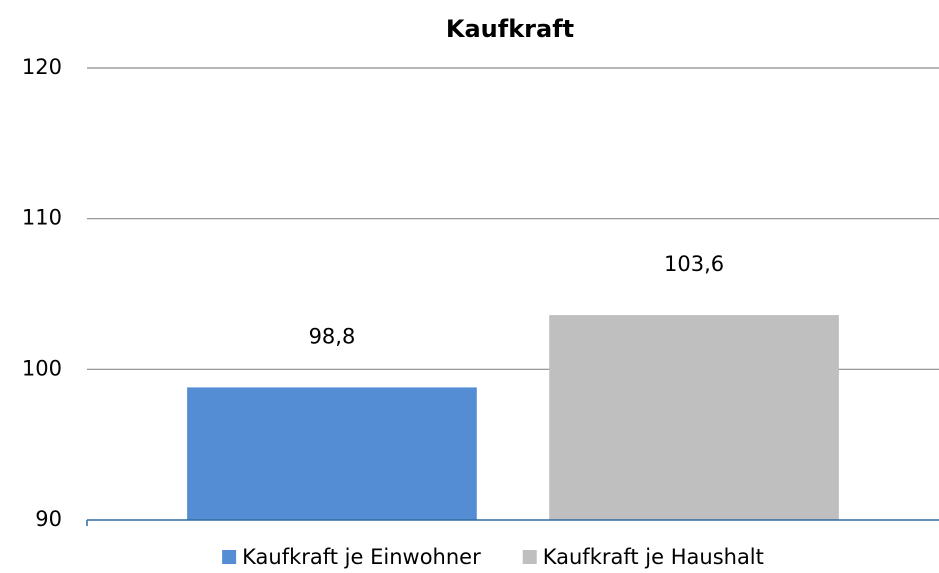 The width and height of the screenshot is (939, 573). I want to click on legend-label: Kaufkraft je Einwohner, so click(361, 557).